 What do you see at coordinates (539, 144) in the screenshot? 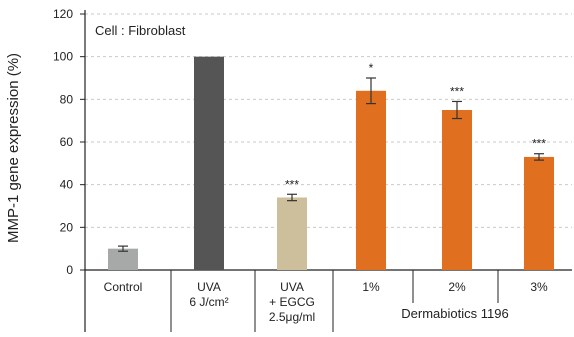
I see `significance-5: ***` at bounding box center [539, 144].